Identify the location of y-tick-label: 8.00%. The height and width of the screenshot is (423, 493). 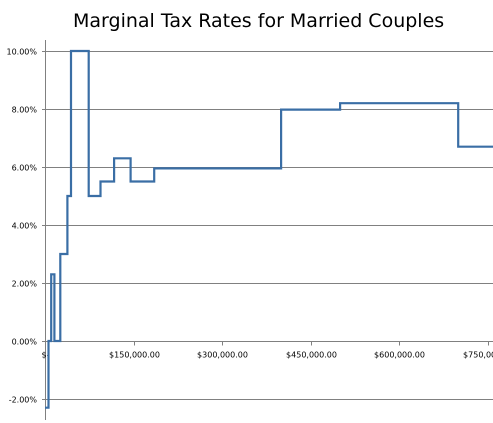
(25, 110).